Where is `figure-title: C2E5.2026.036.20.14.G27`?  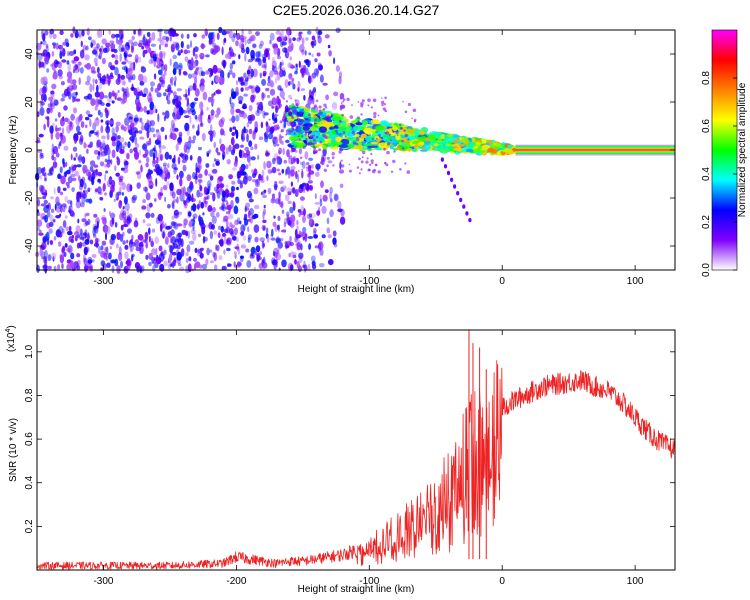 figure-title: C2E5.2026.036.20.14.G27 is located at coordinates (356, 10).